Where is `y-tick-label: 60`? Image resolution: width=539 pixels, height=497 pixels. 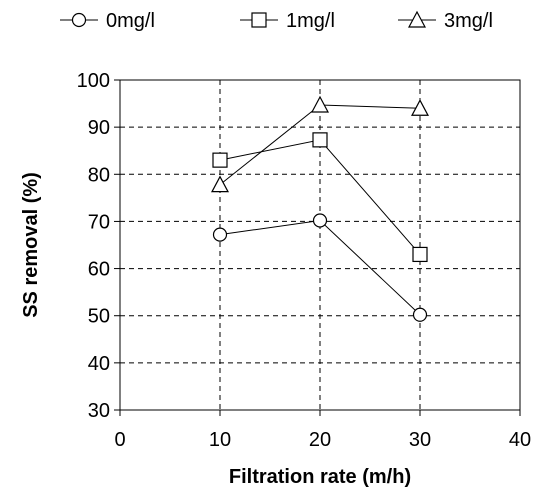
y-tick-label: 60 is located at coordinates (99, 270).